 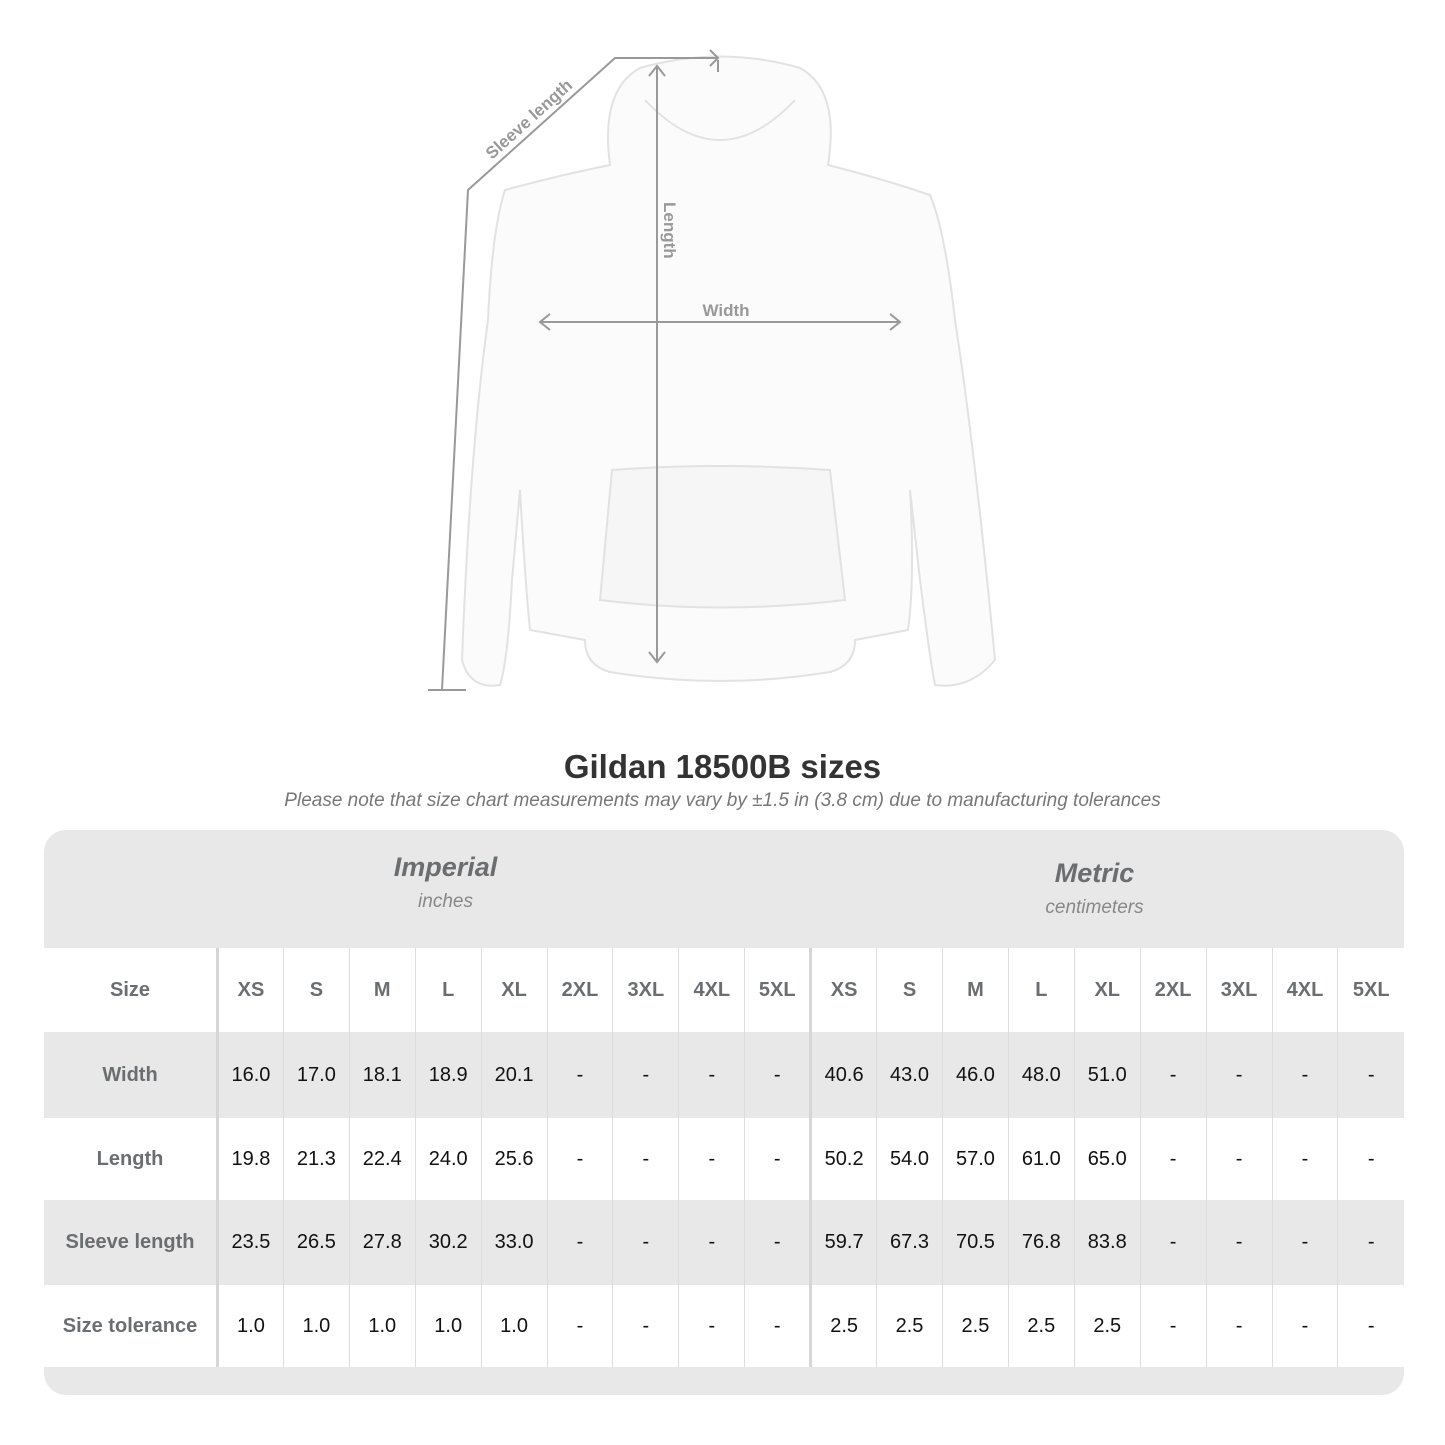 I want to click on imperial-cell: 18.1, so click(x=382, y=1075).